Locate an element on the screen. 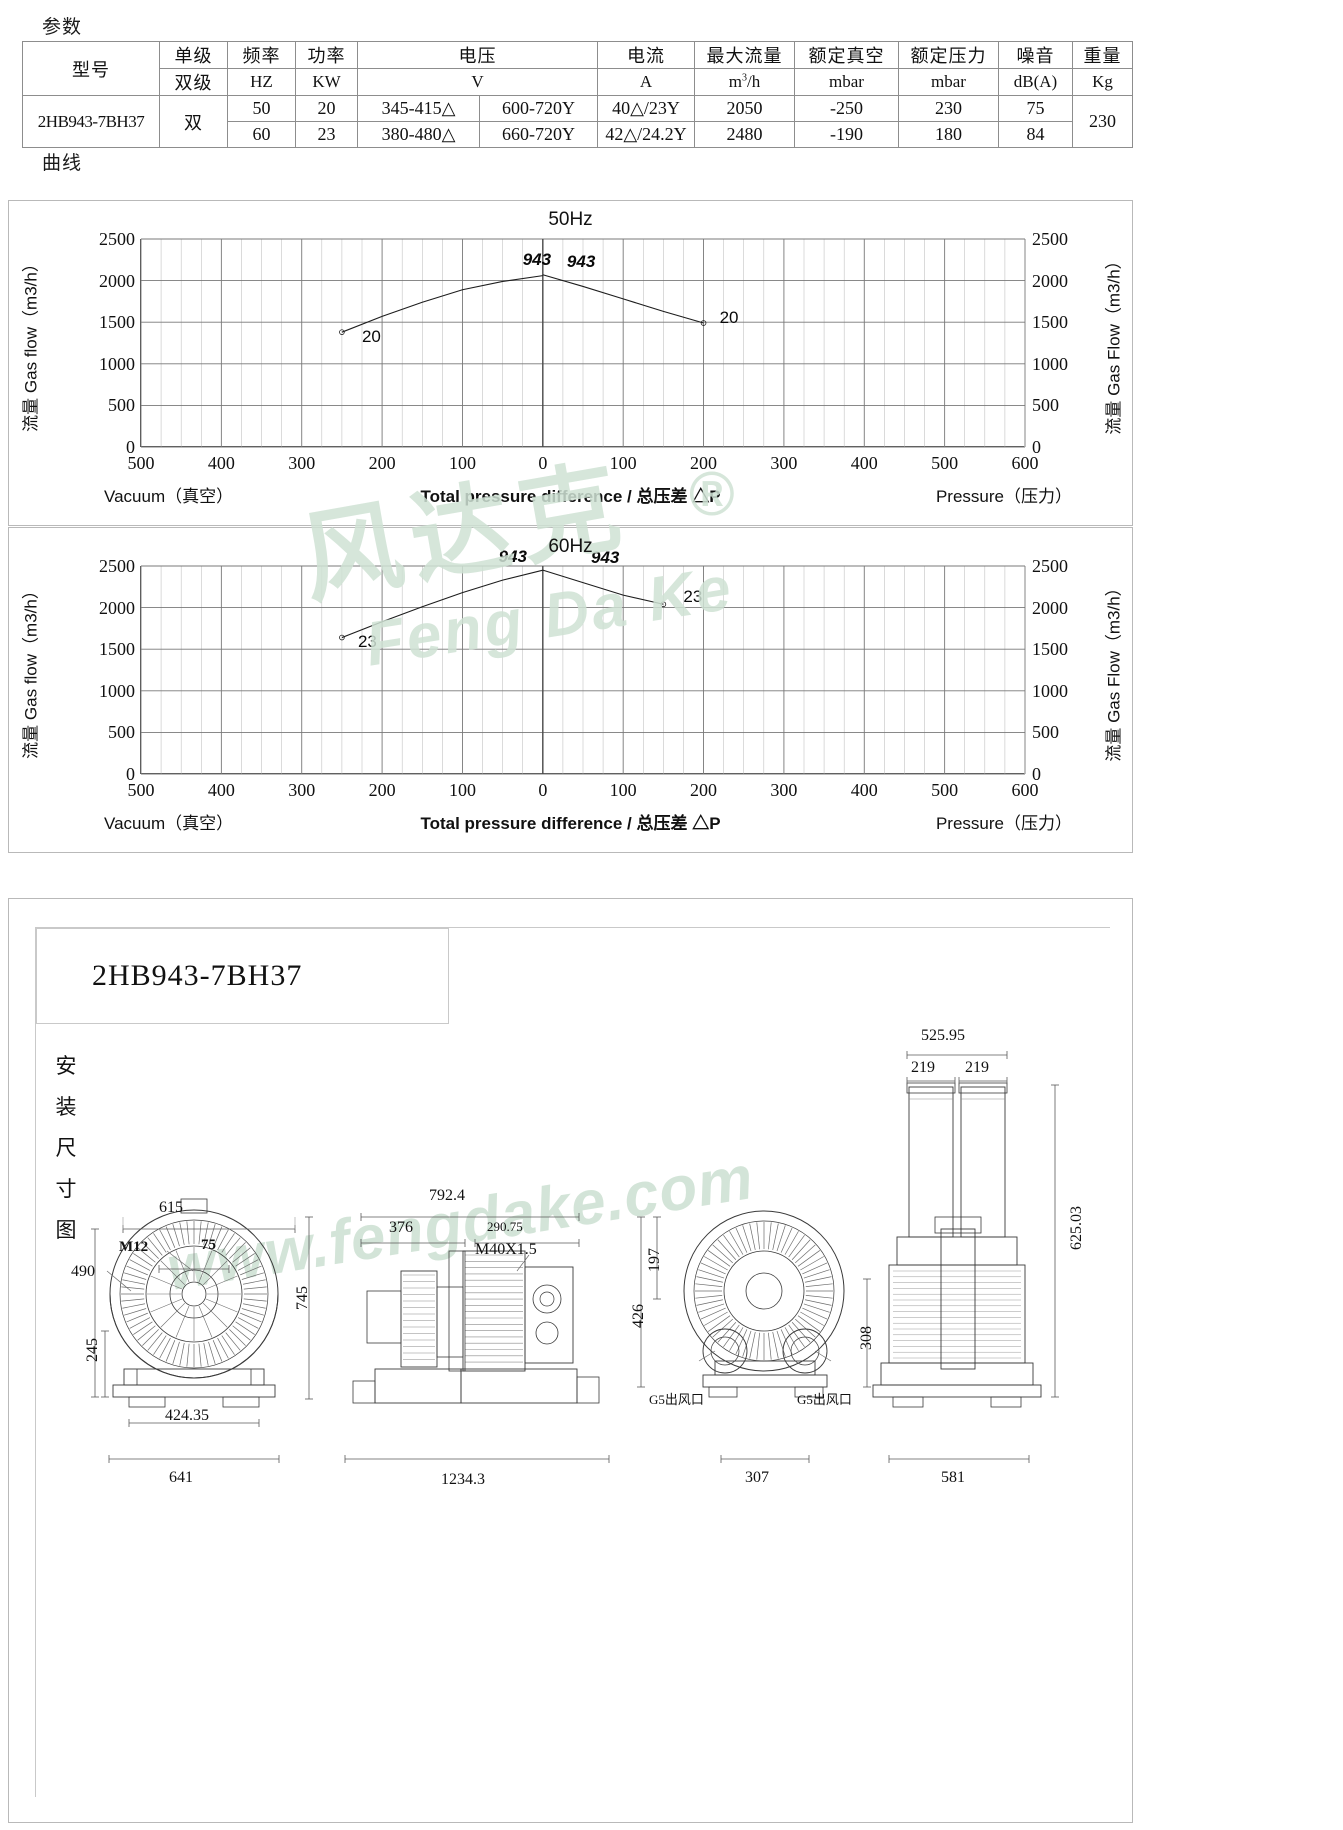 The height and width of the screenshot is (1830, 1343). header-double-stage: 双级 is located at coordinates (193, 82).